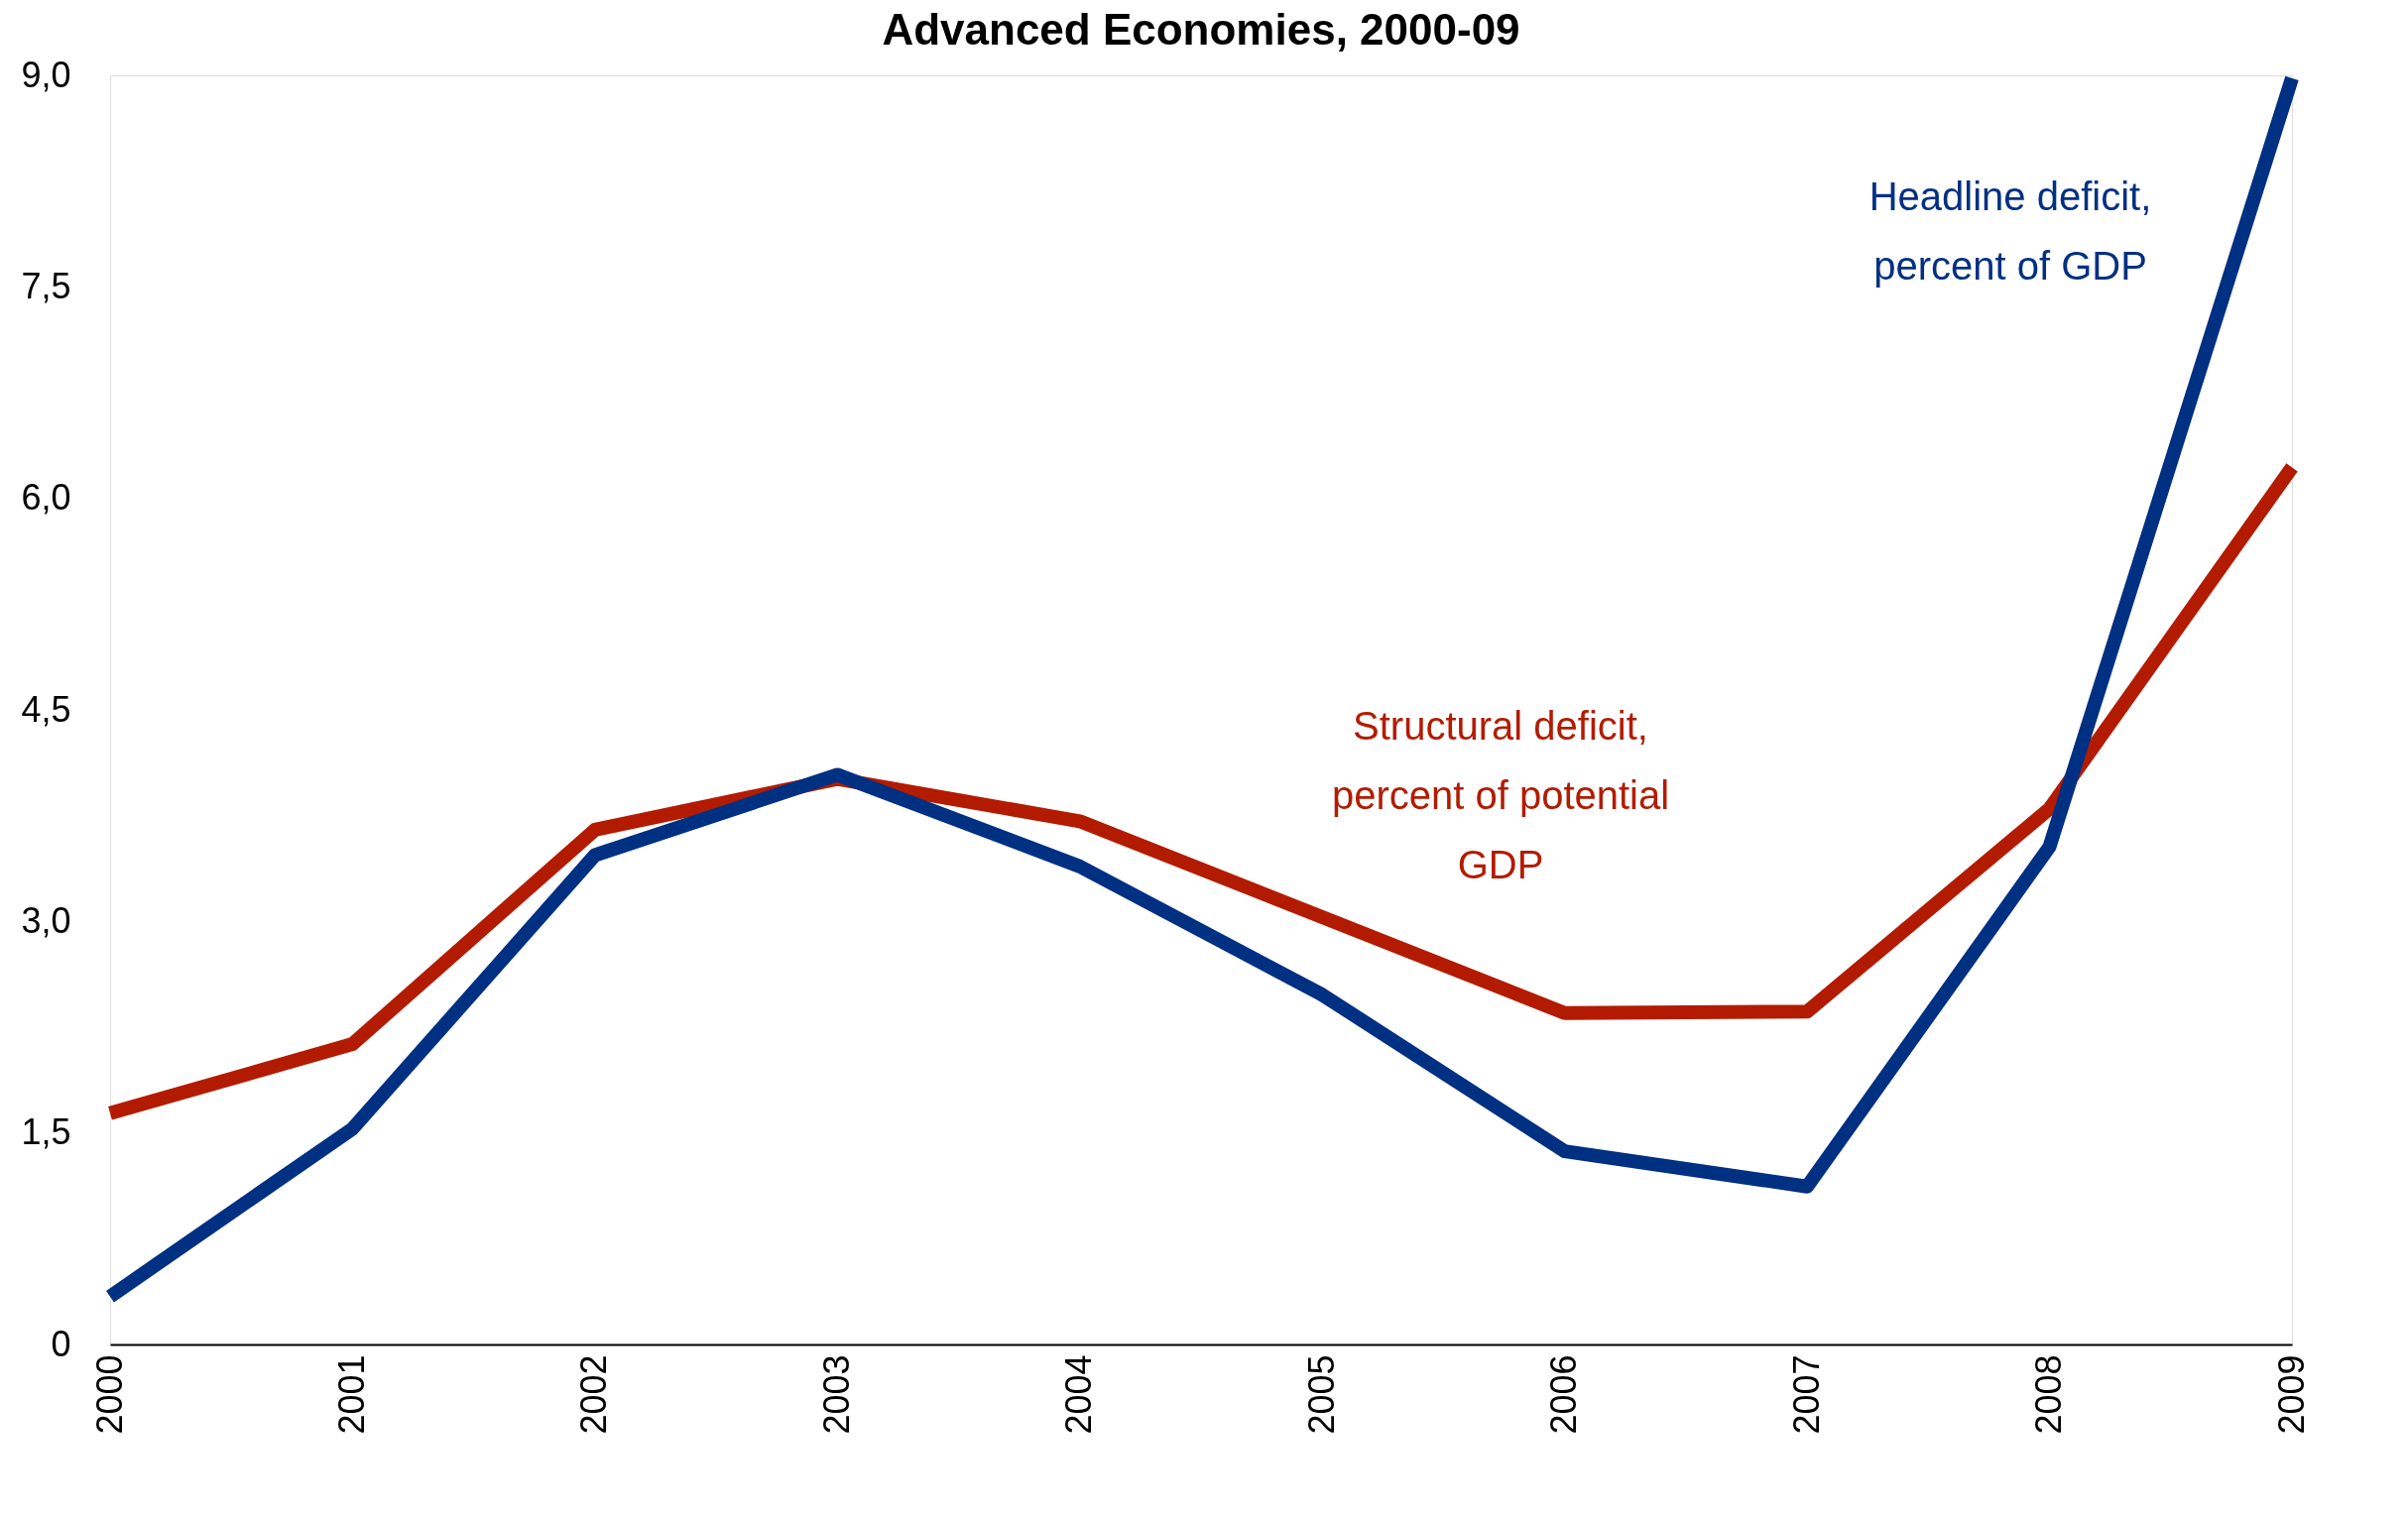 The width and height of the screenshot is (2408, 1515). What do you see at coordinates (836, 1395) in the screenshot?
I see `x-tick-label: 2003` at bounding box center [836, 1395].